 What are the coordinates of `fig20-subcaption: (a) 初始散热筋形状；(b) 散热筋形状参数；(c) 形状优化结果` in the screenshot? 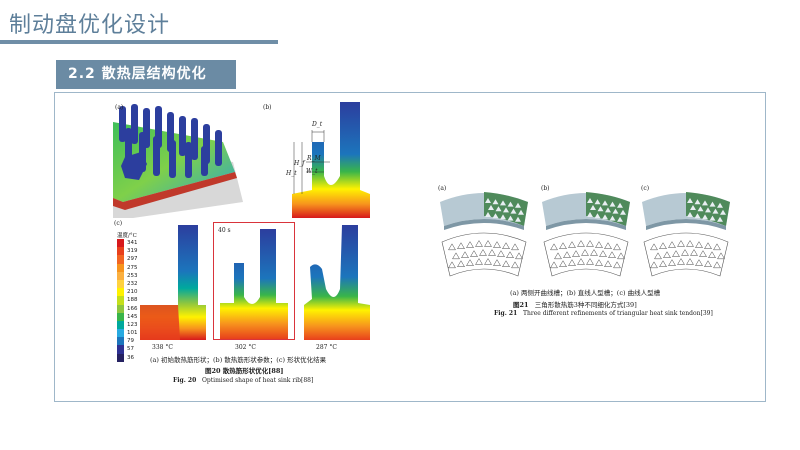 It's located at (238, 360).